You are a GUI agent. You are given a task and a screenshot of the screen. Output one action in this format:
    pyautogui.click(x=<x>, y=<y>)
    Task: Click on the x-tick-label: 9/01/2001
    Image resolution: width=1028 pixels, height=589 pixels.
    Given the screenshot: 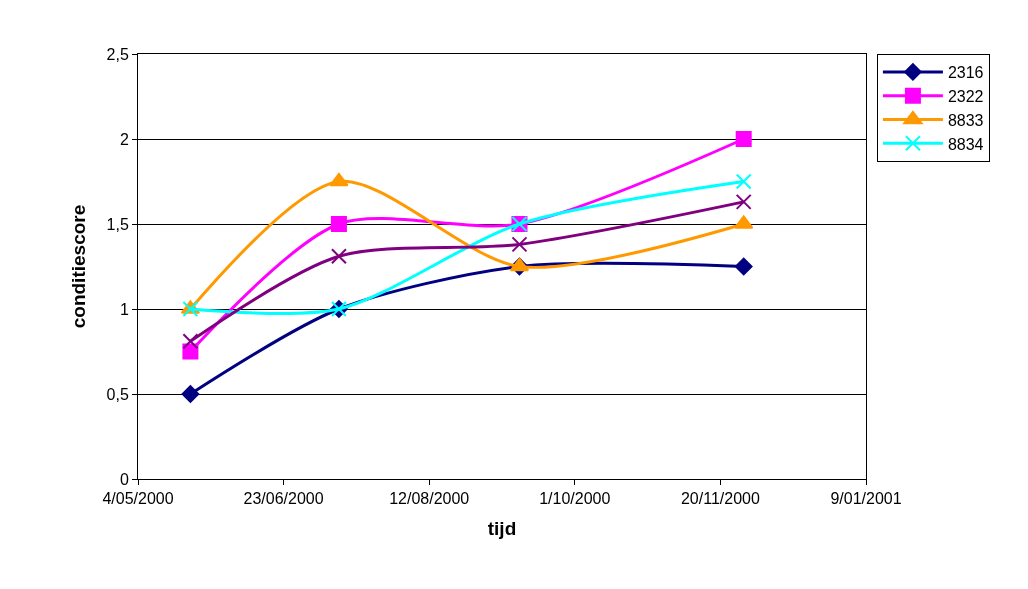 What is the action you would take?
    pyautogui.click(x=866, y=499)
    